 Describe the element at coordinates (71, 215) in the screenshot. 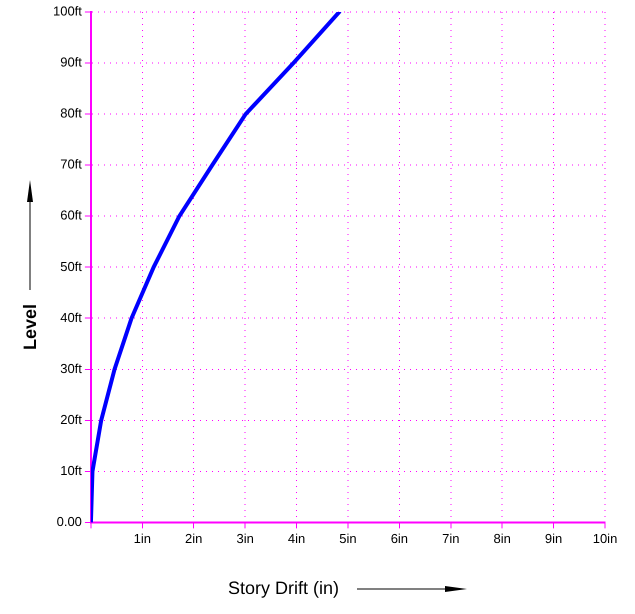

I see `y-tick-label: 60ft` at that location.